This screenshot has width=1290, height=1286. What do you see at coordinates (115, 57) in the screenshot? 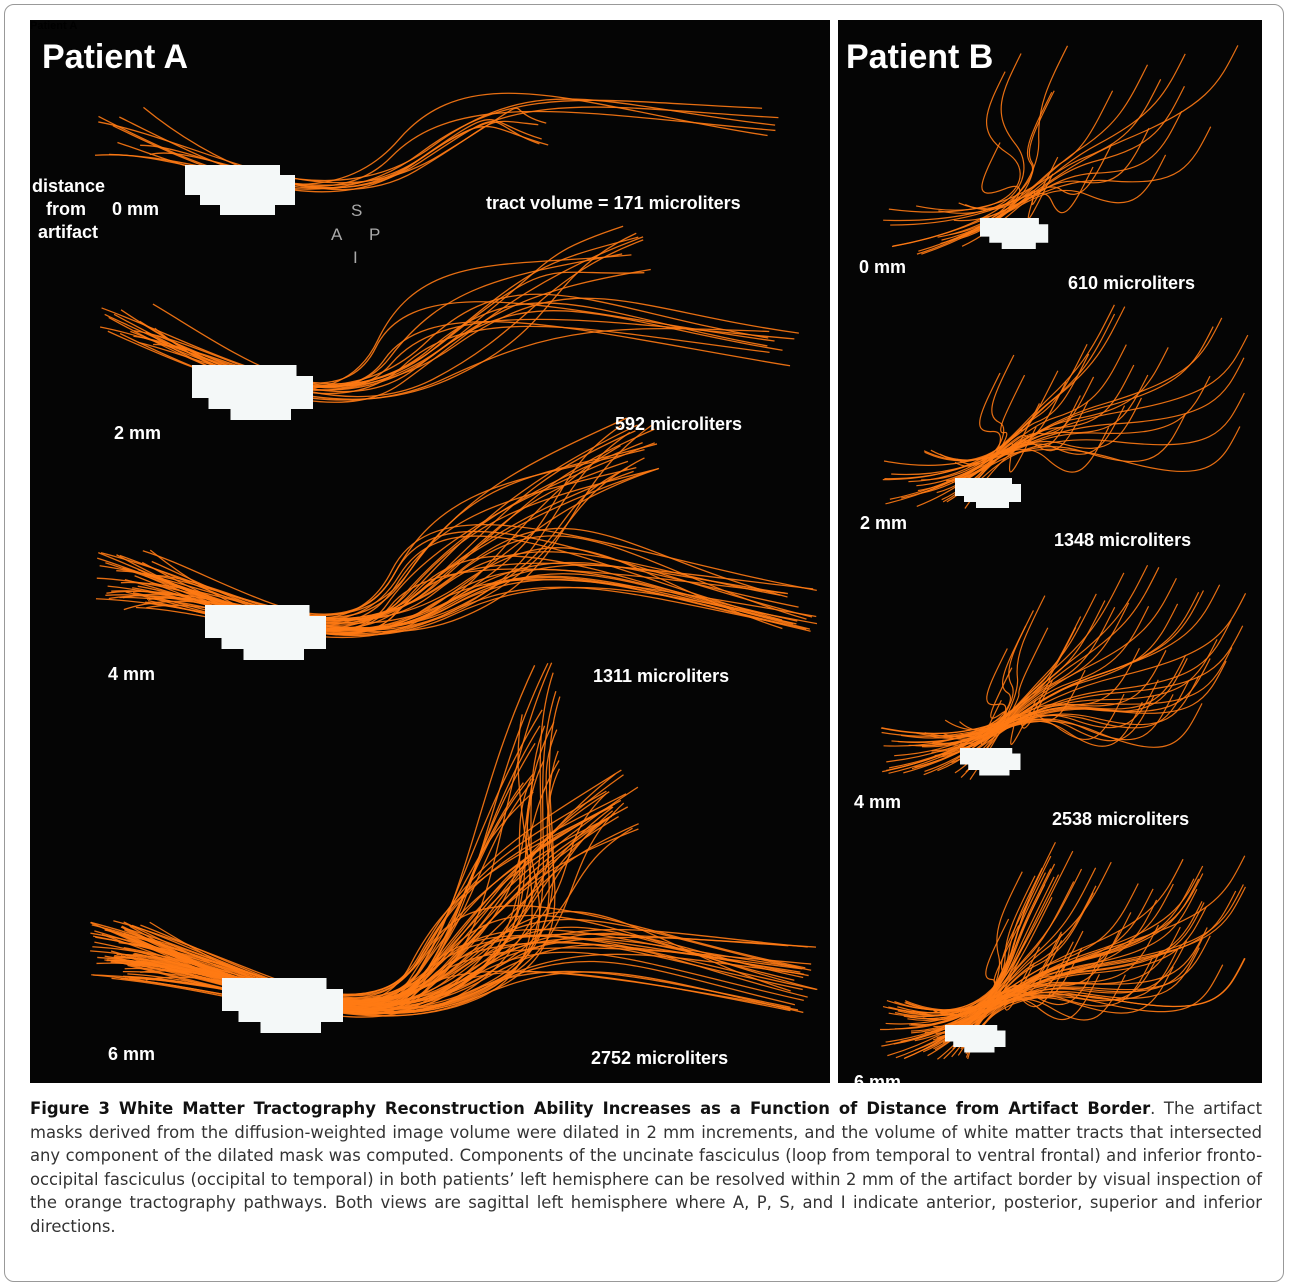
I see `panel-title: Patient A` at bounding box center [115, 57].